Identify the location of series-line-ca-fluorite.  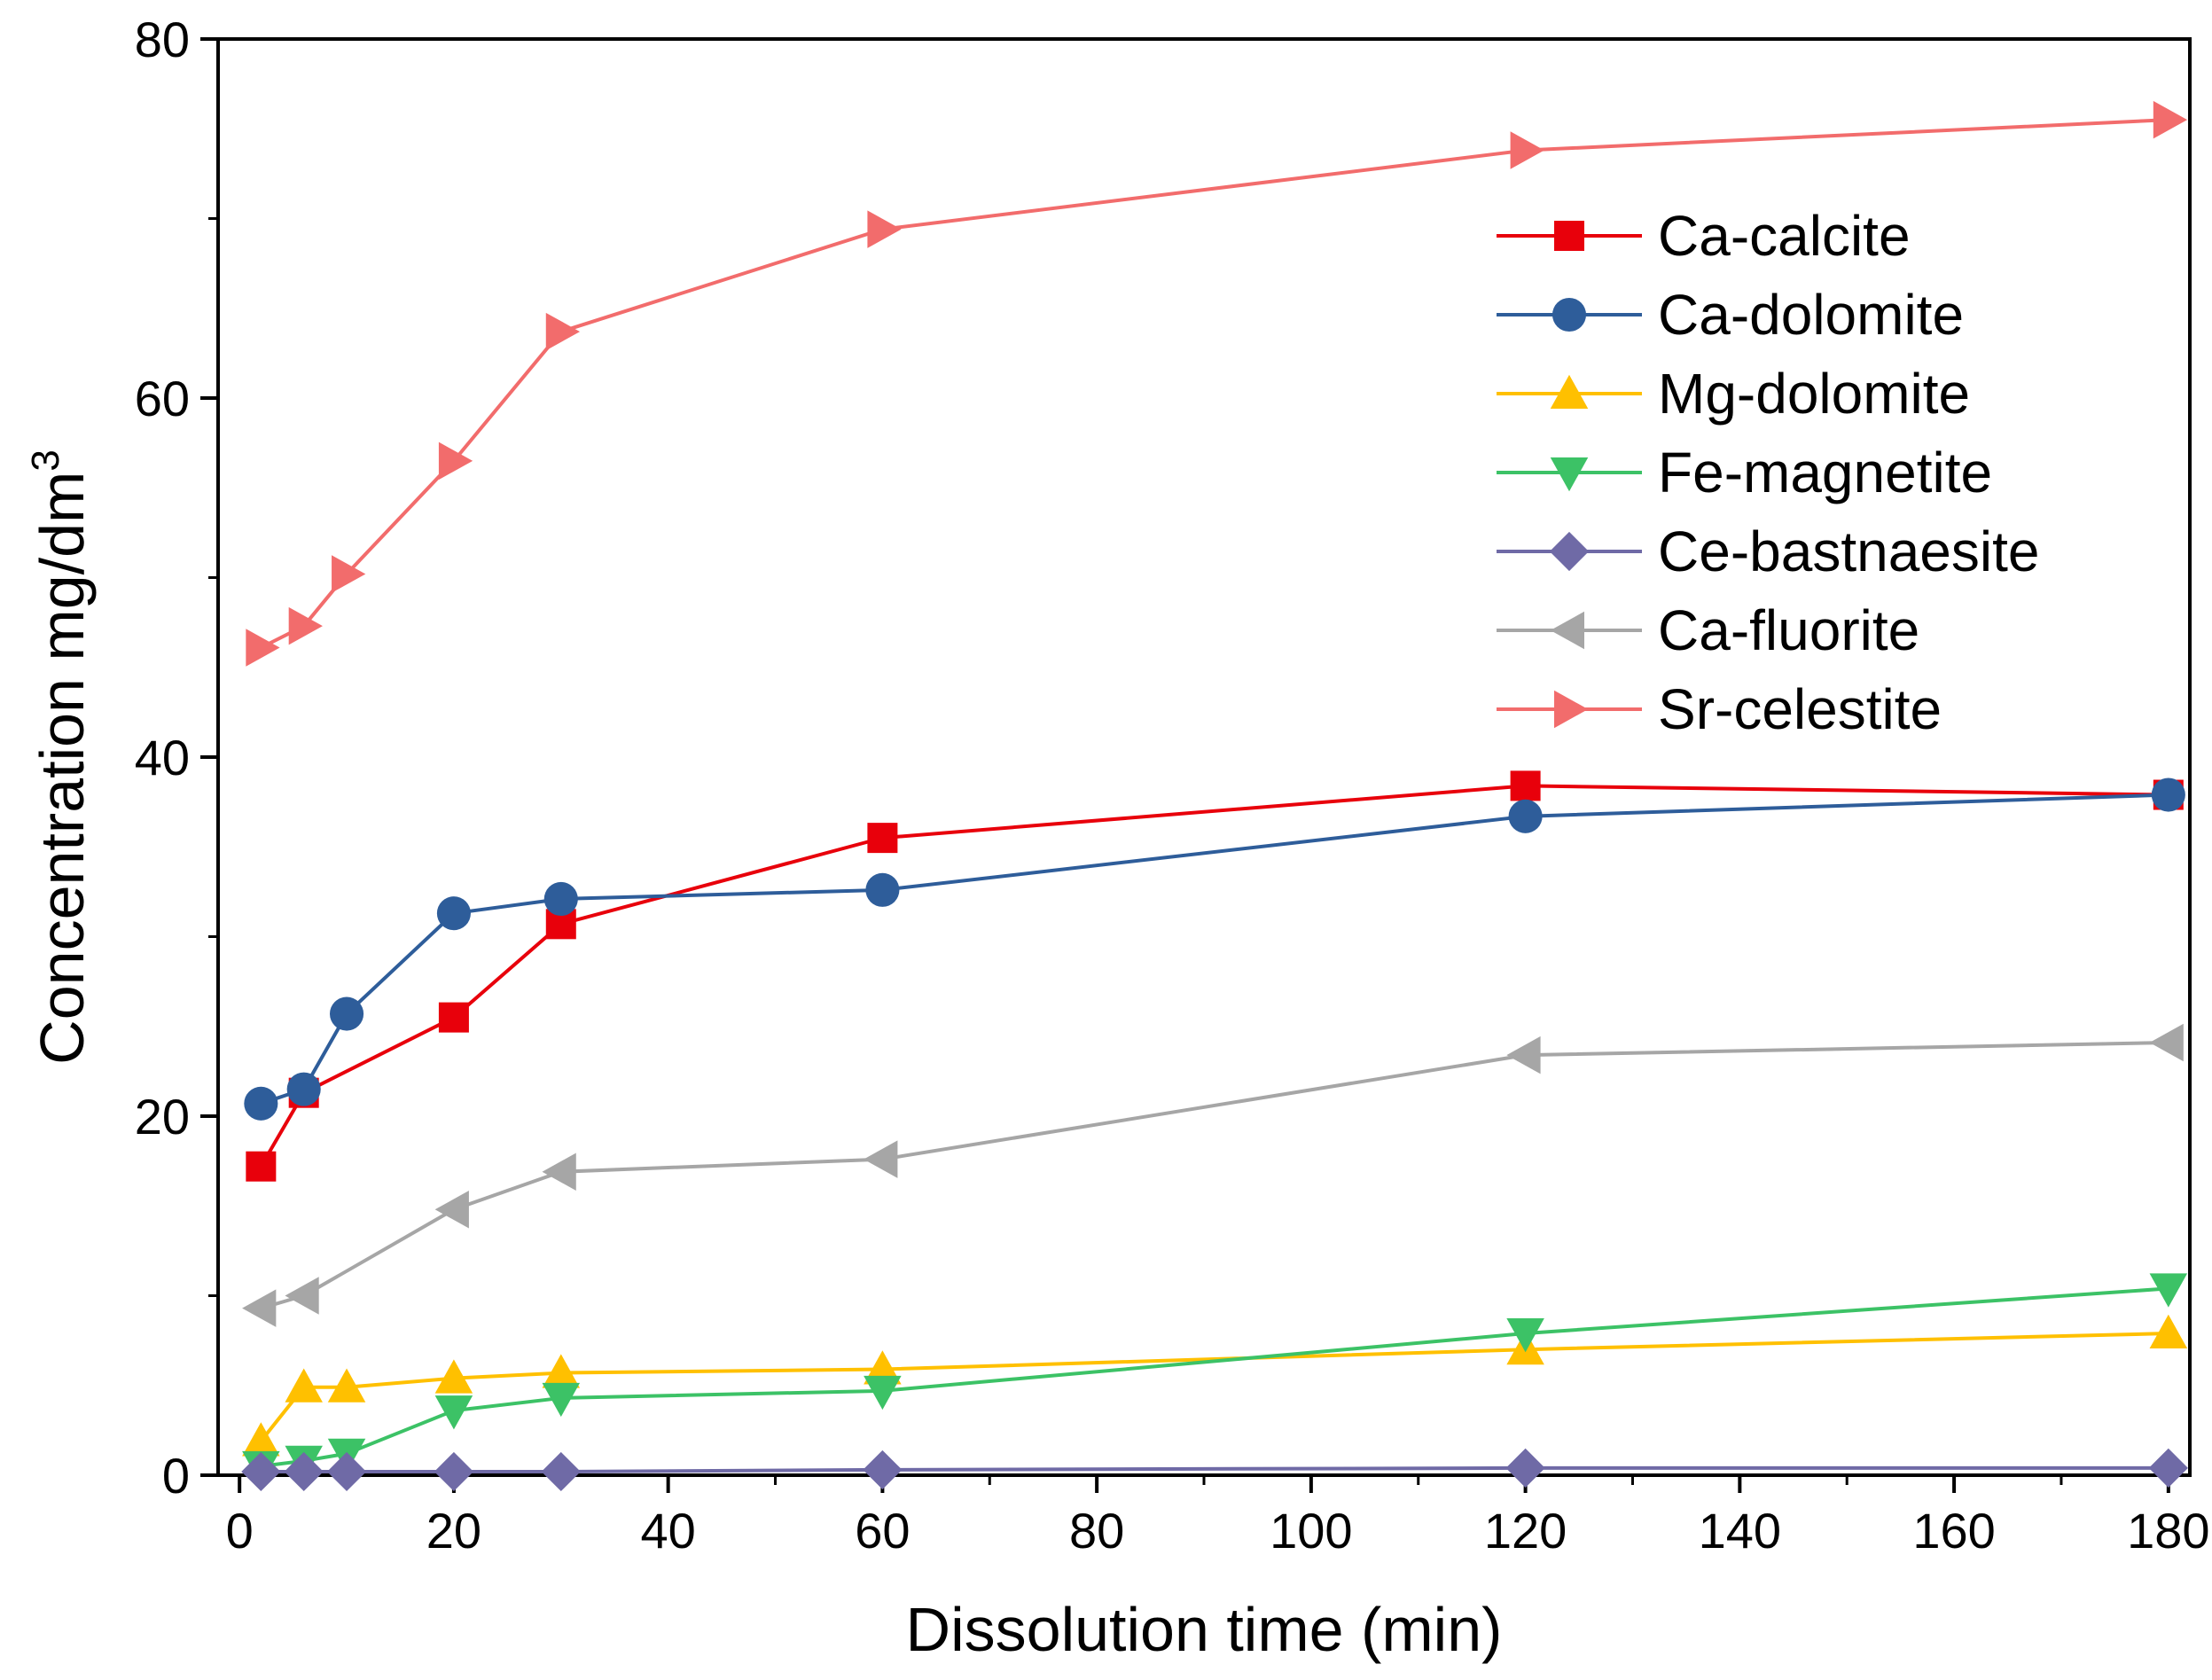
(1214, 1175).